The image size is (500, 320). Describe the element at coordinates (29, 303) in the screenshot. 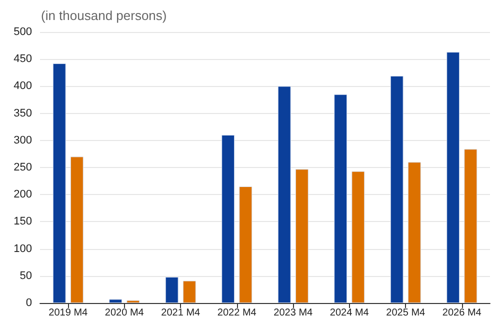

I see `y-tick-label: 0` at that location.